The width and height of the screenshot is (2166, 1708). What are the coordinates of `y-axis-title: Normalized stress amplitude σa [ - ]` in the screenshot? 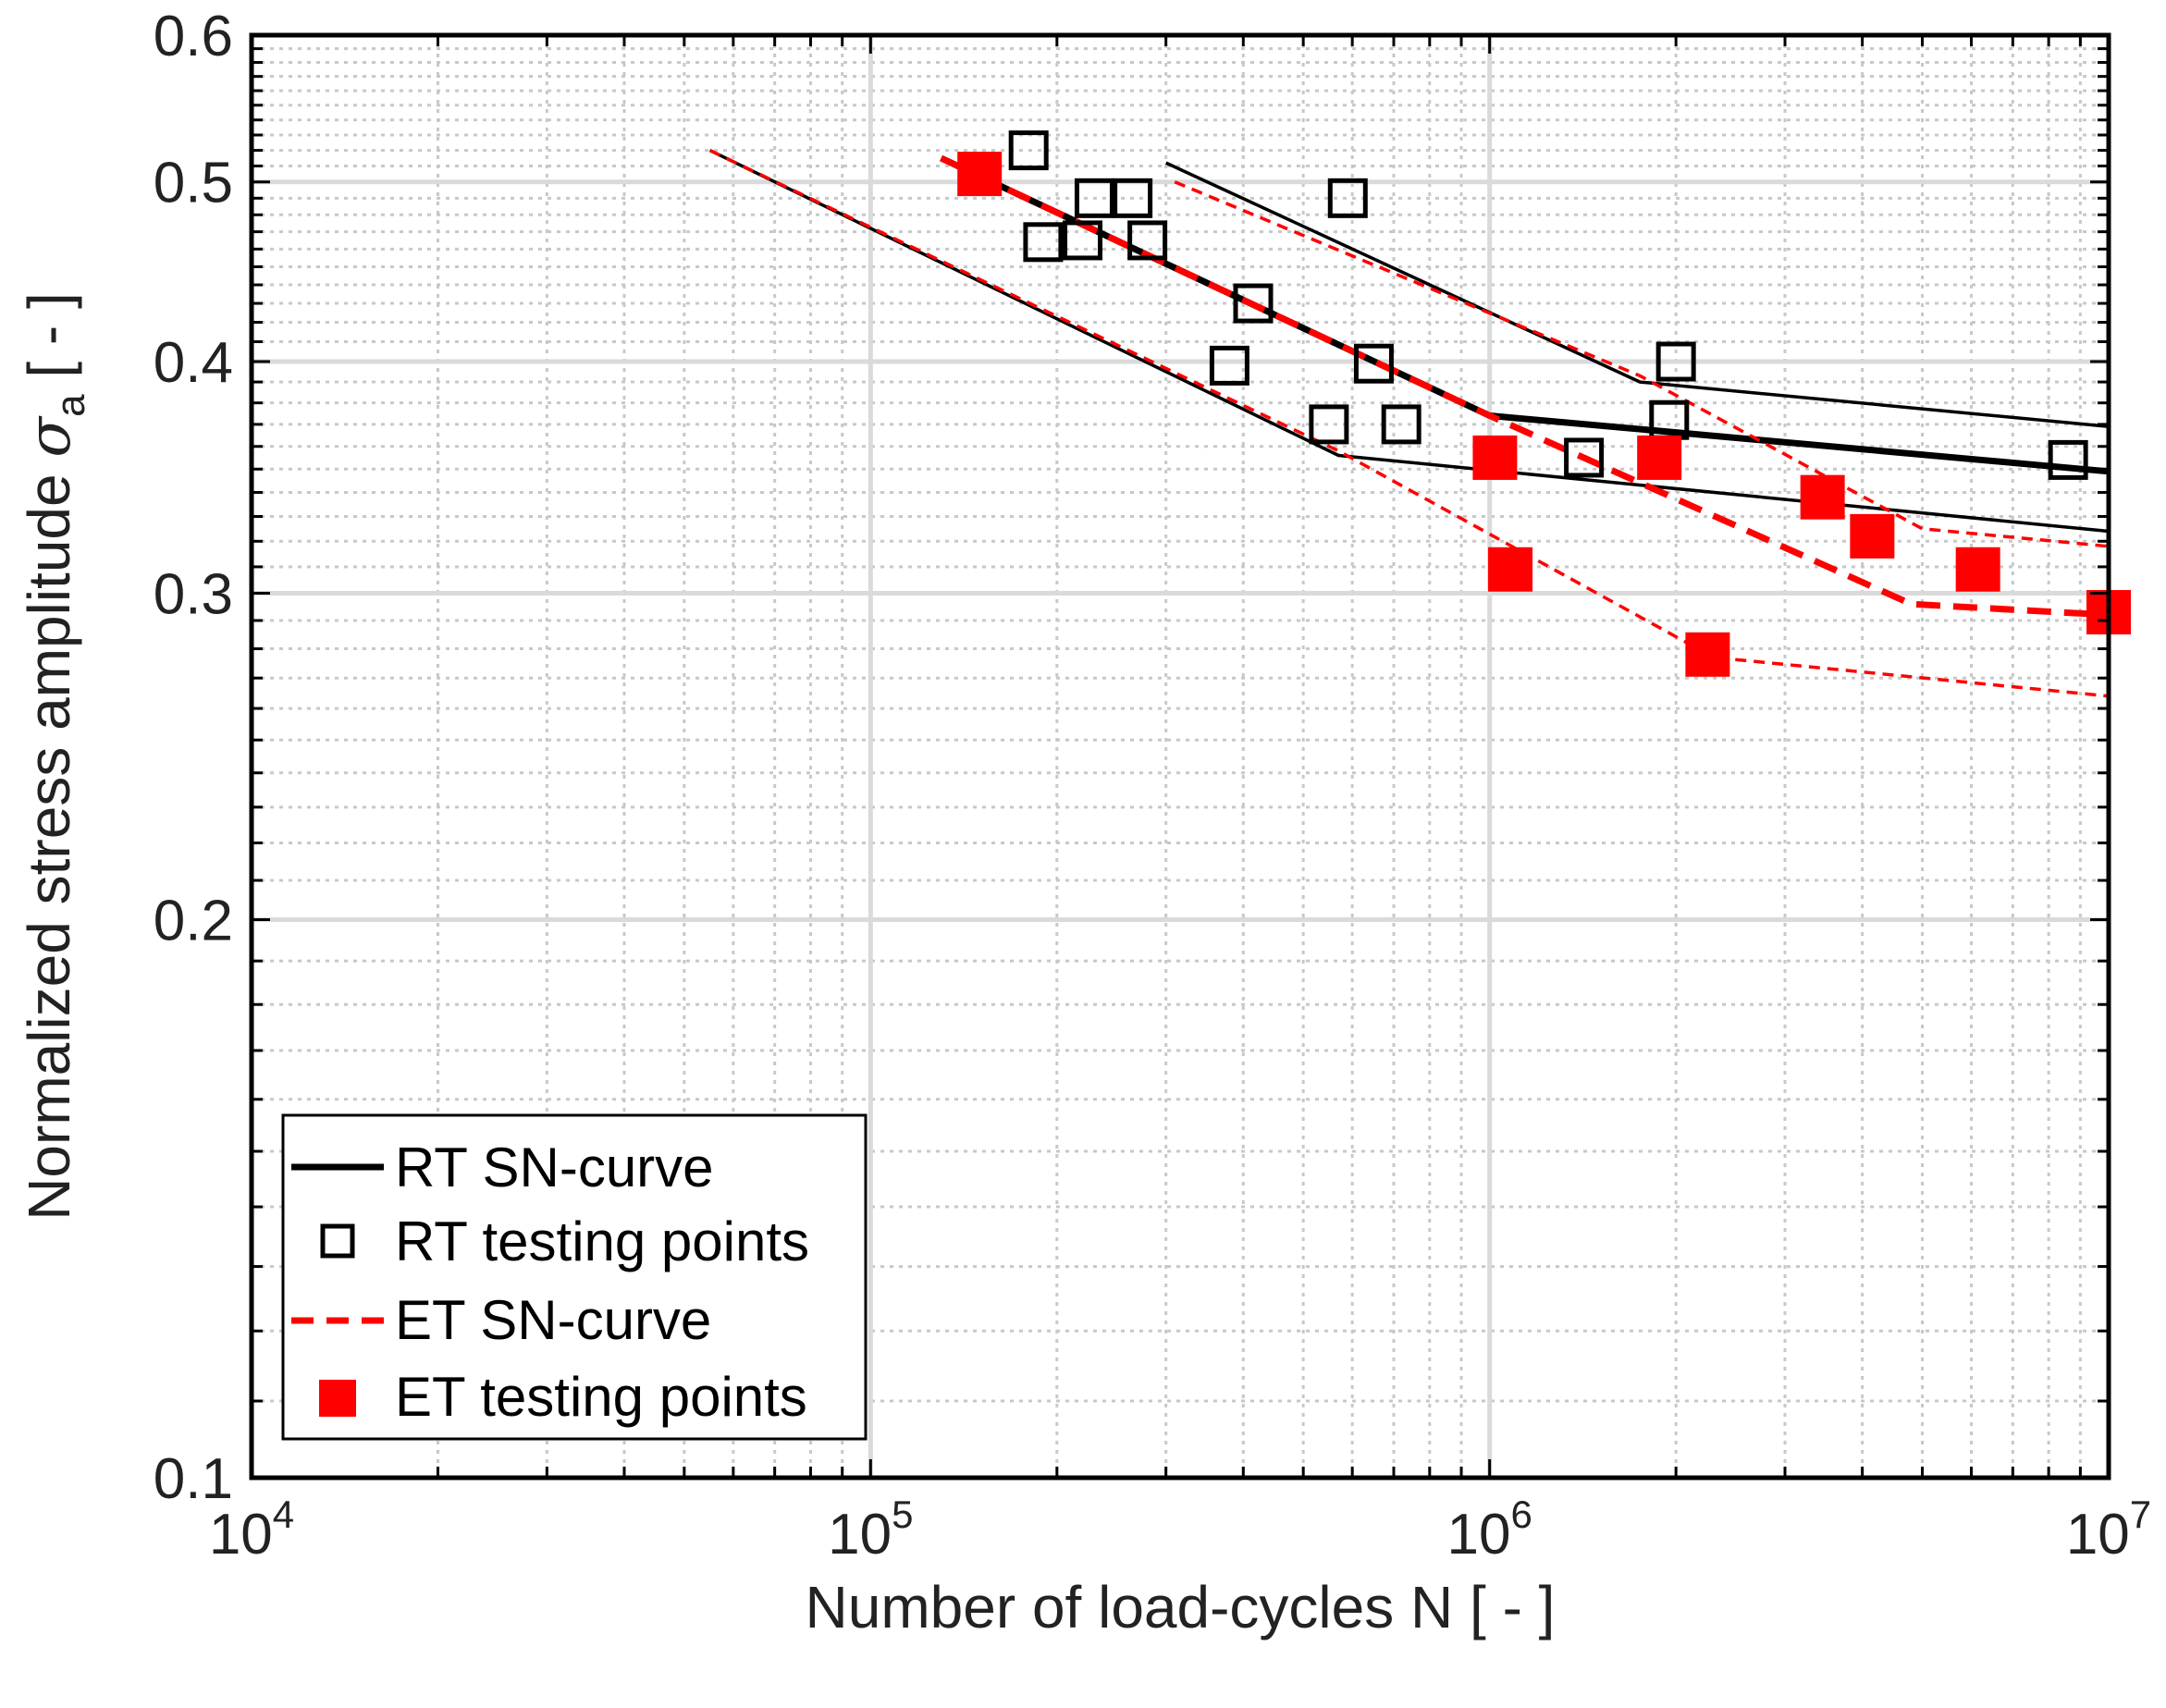 It's located at (54, 756).